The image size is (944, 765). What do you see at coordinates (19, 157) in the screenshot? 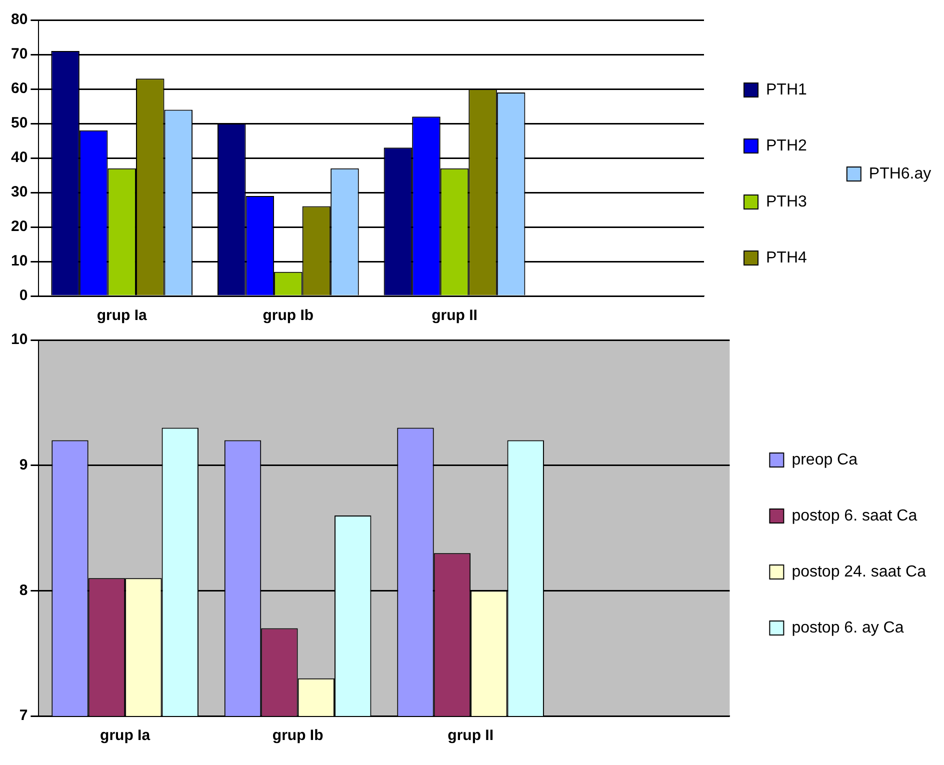
I see `y-tick-label: 40` at bounding box center [19, 157].